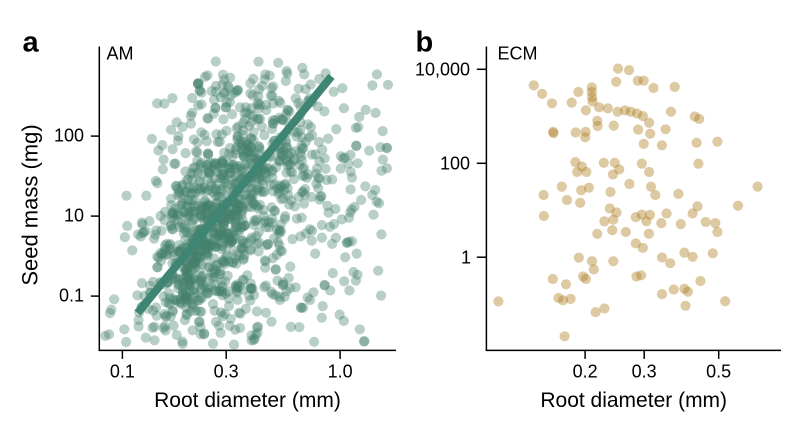  Describe the element at coordinates (585, 372) in the screenshot. I see `svg-text: 0.2` at that location.